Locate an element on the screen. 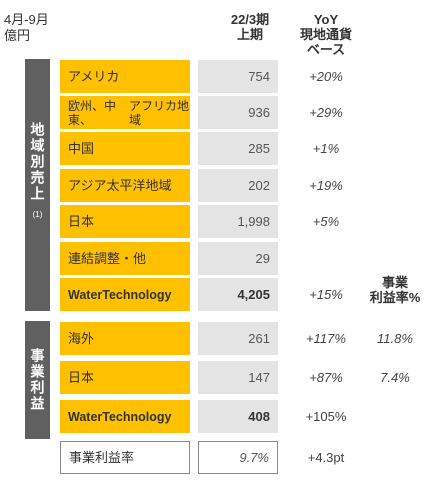 Image resolution: width=431 pixels, height=486 pixels. sales-section-title: 地域別売上 is located at coordinates (37, 161).